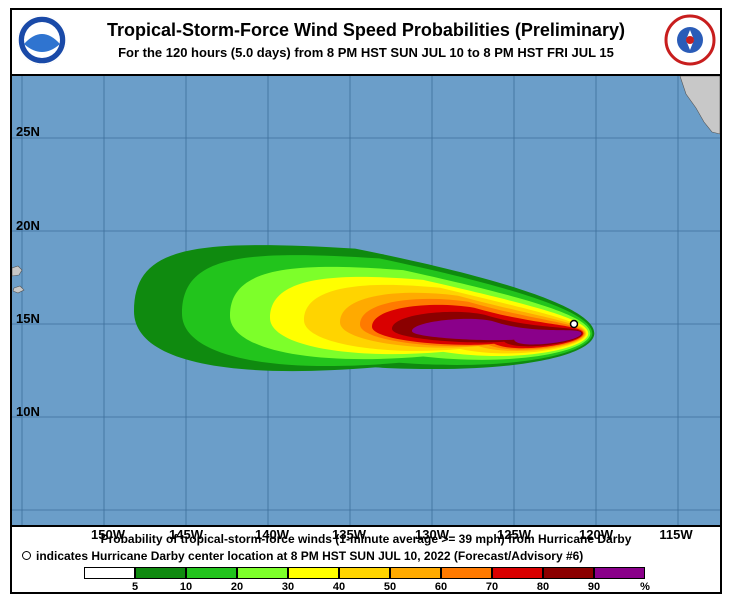 The image size is (732, 602). Describe the element at coordinates (441, 587) in the screenshot. I see `legend-tick-label: 60` at that location.